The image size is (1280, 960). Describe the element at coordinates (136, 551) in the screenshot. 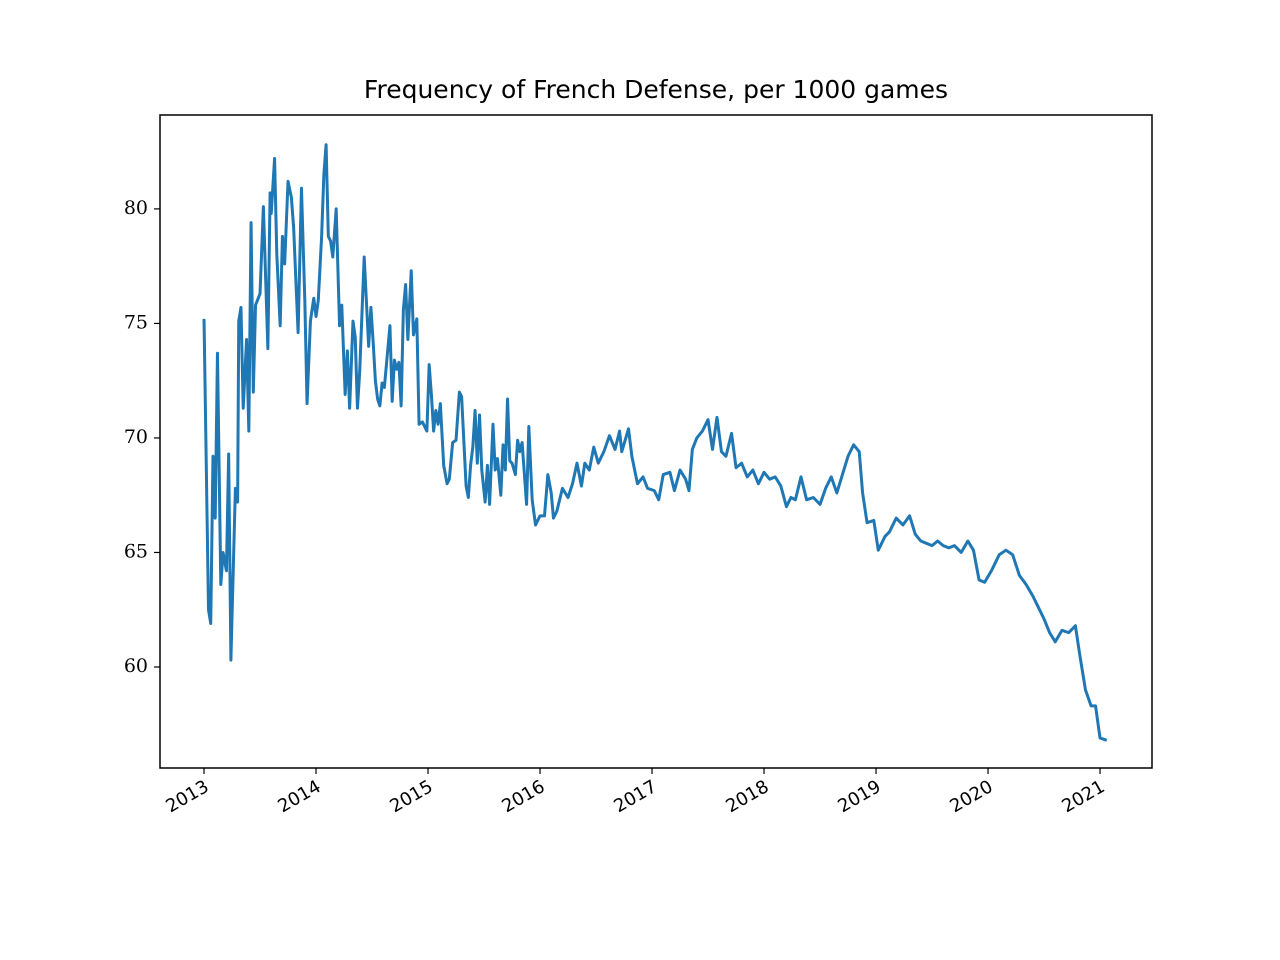

I see `y-tick-label: 65` at that location.